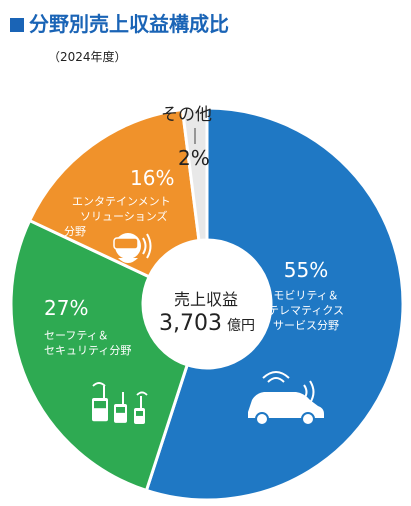 The image size is (411, 506). I want to click on center-label: 売上収益, so click(206, 298).